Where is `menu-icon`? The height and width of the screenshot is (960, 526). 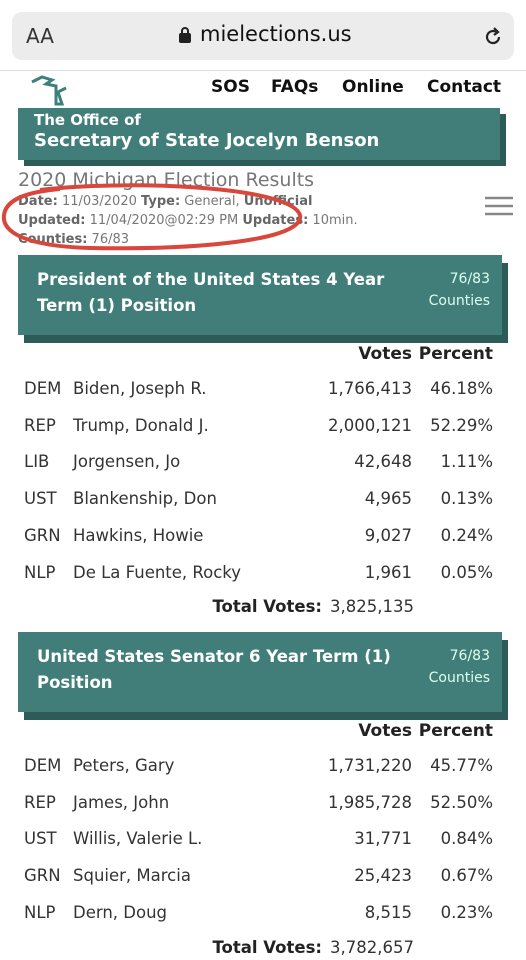 menu-icon is located at coordinates (499, 206).